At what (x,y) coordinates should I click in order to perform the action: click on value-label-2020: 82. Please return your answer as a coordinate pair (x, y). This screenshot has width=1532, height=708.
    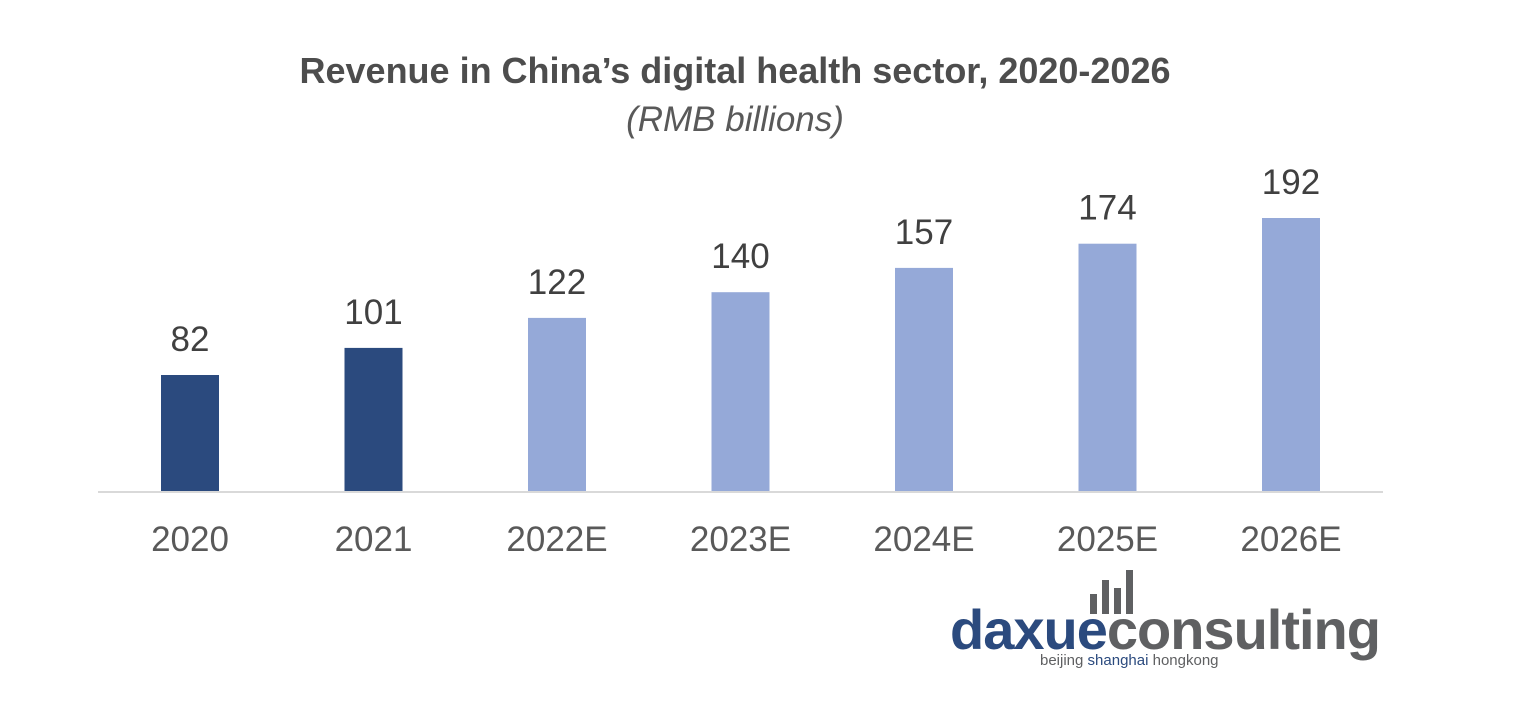
    Looking at the image, I should click on (190, 339).